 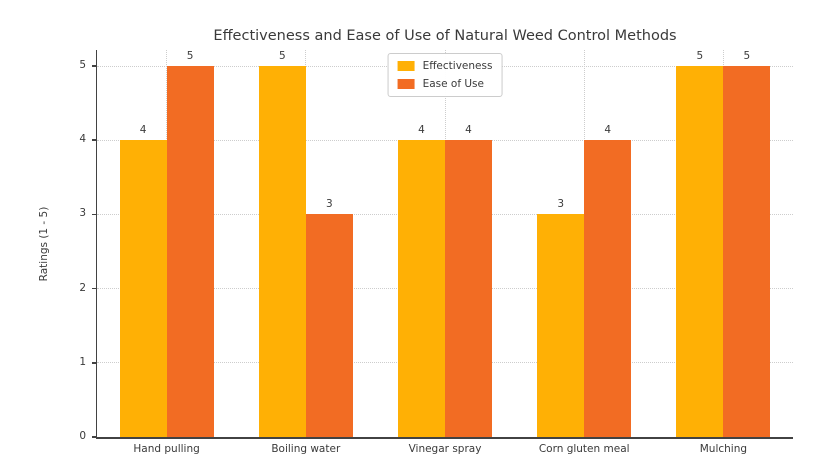 I want to click on y-axis-label: Ratings (1 - 5), so click(x=44, y=244).